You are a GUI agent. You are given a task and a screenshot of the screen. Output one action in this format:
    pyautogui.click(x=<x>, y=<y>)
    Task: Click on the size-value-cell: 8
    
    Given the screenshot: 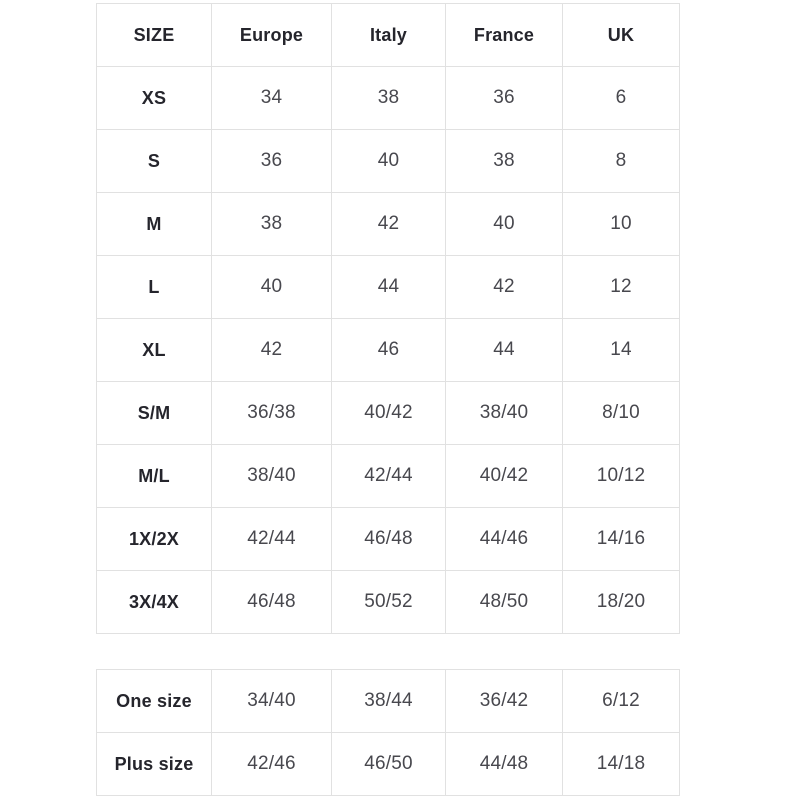 What is the action you would take?
    pyautogui.click(x=621, y=161)
    